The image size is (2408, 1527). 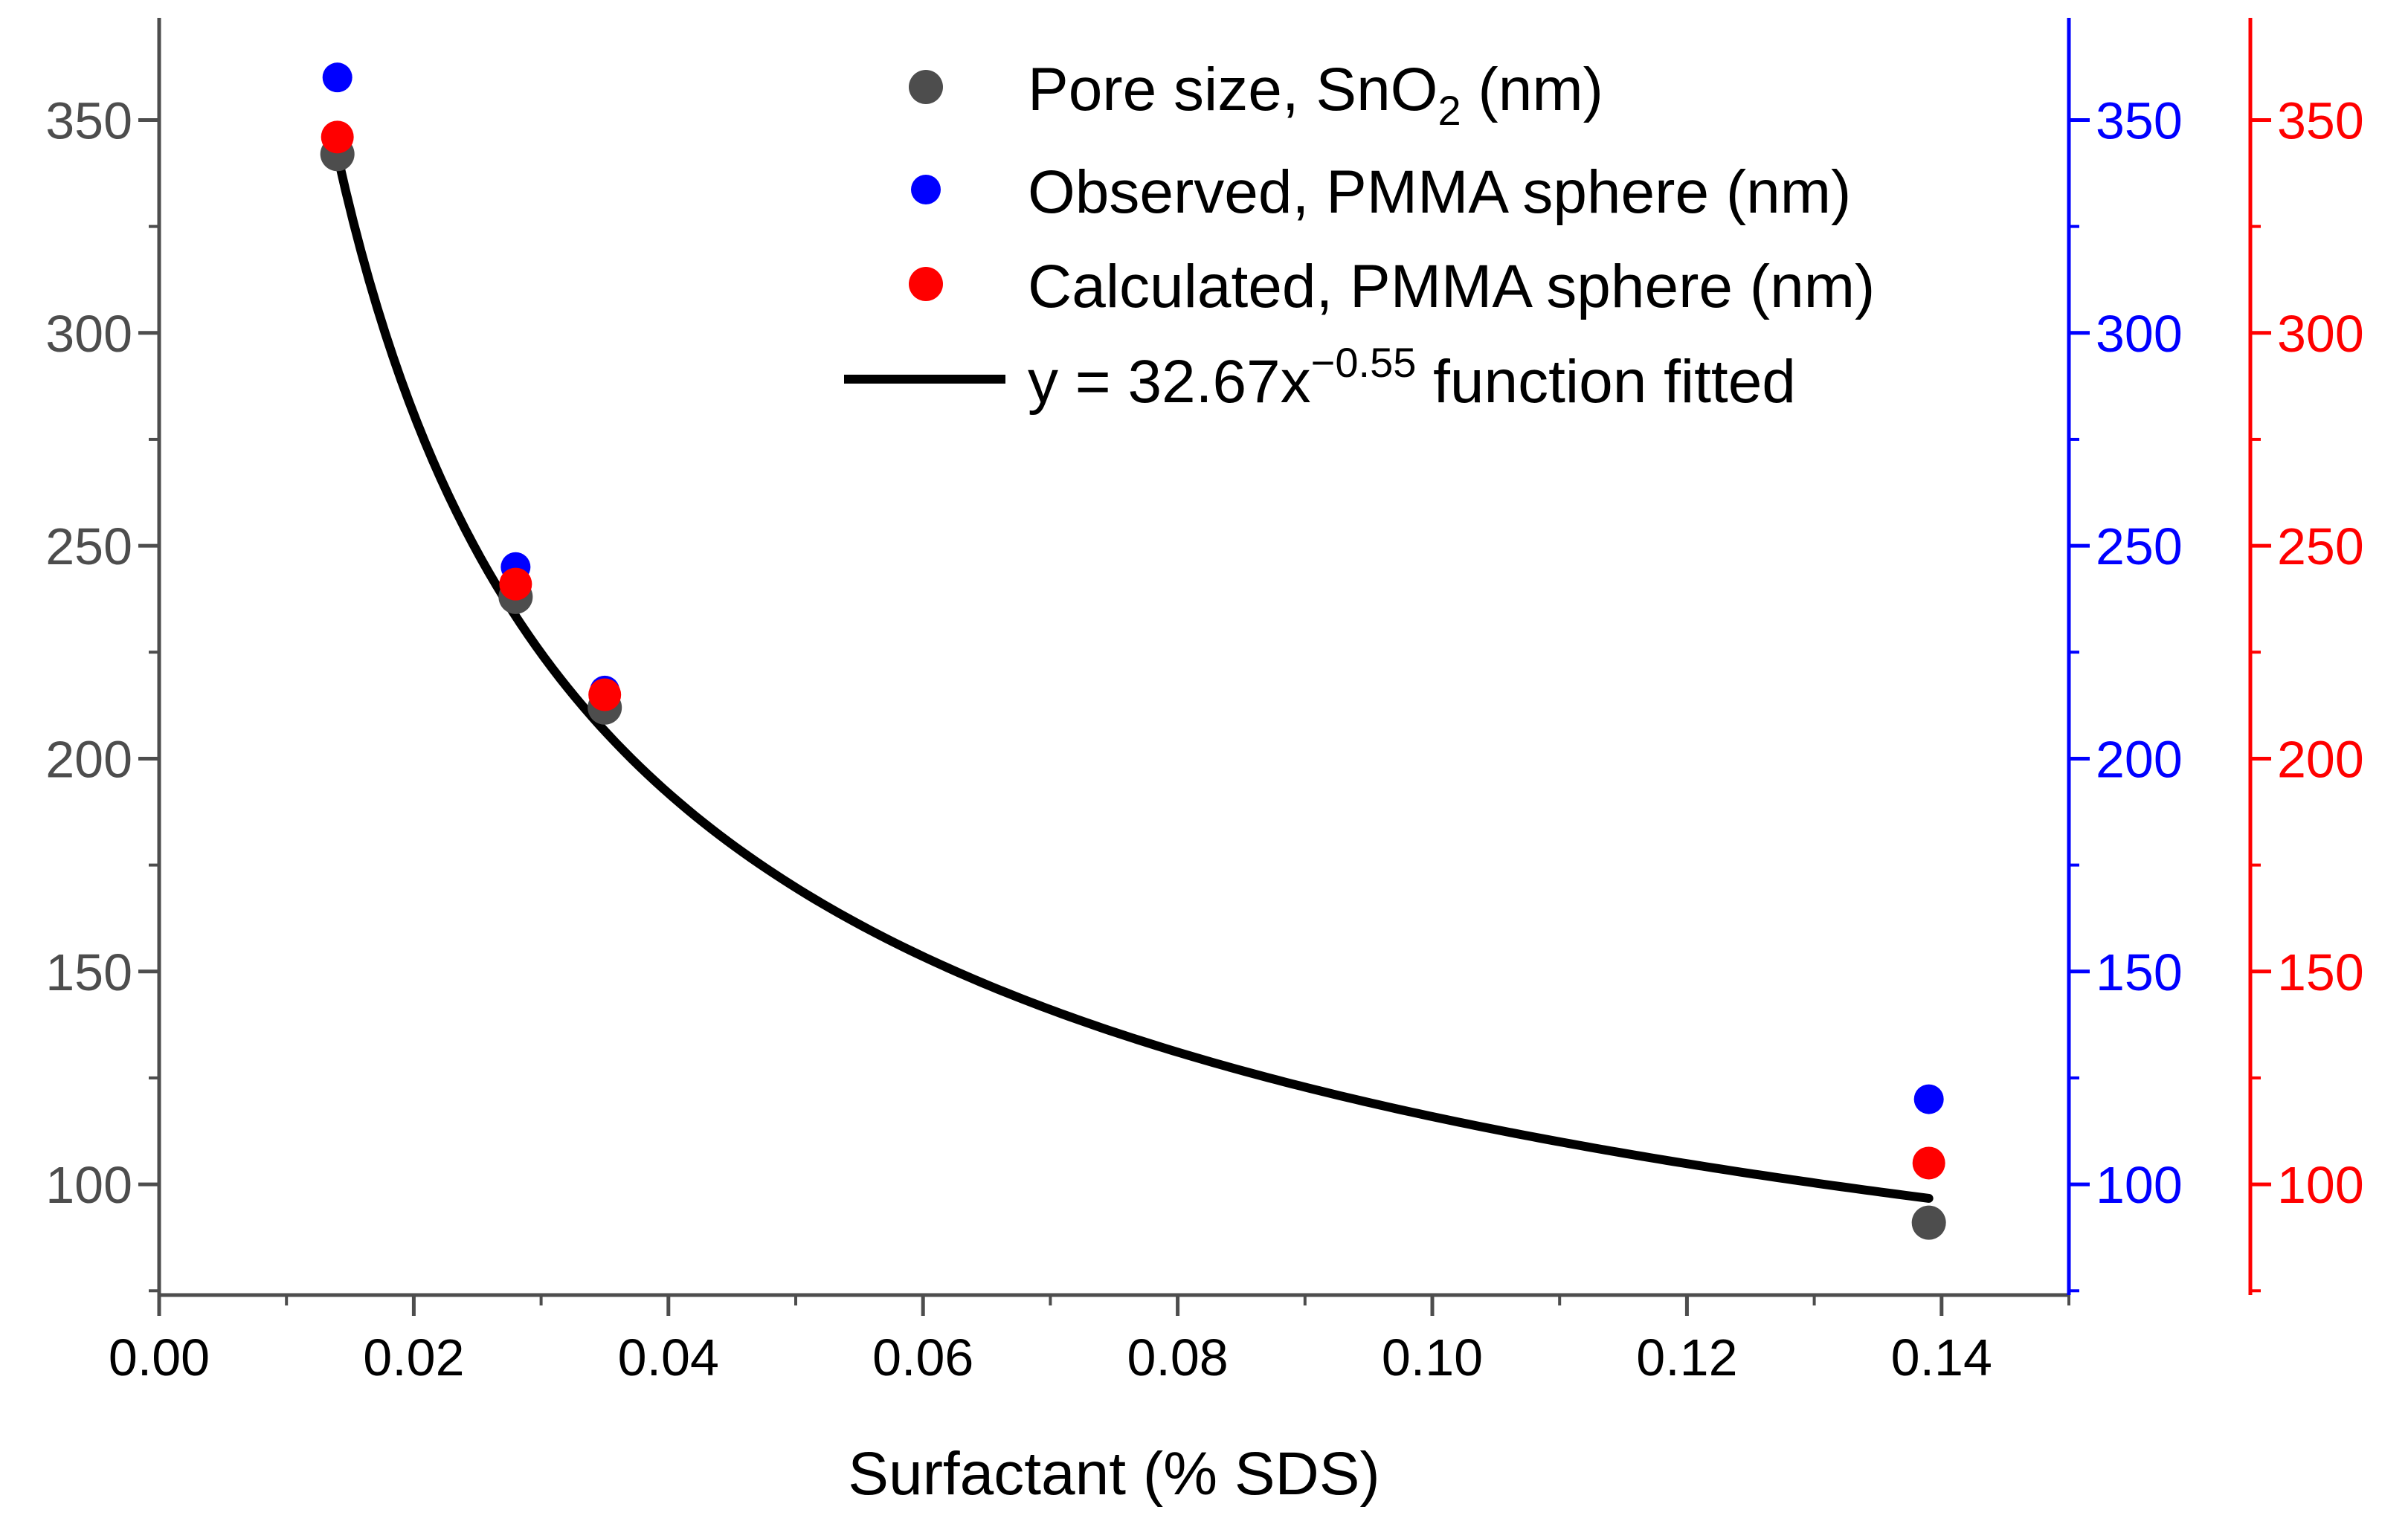 What do you see at coordinates (2320, 120) in the screenshot?
I see `y-tick-label-right2: 350` at bounding box center [2320, 120].